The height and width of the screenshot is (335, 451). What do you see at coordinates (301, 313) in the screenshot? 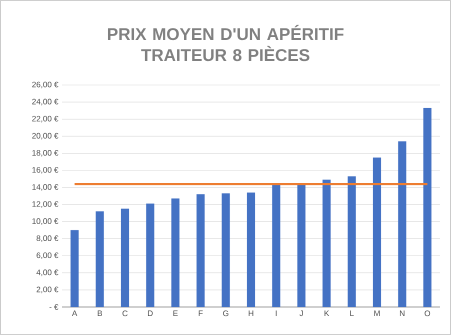
I see `x-tick-label: J` at bounding box center [301, 313].